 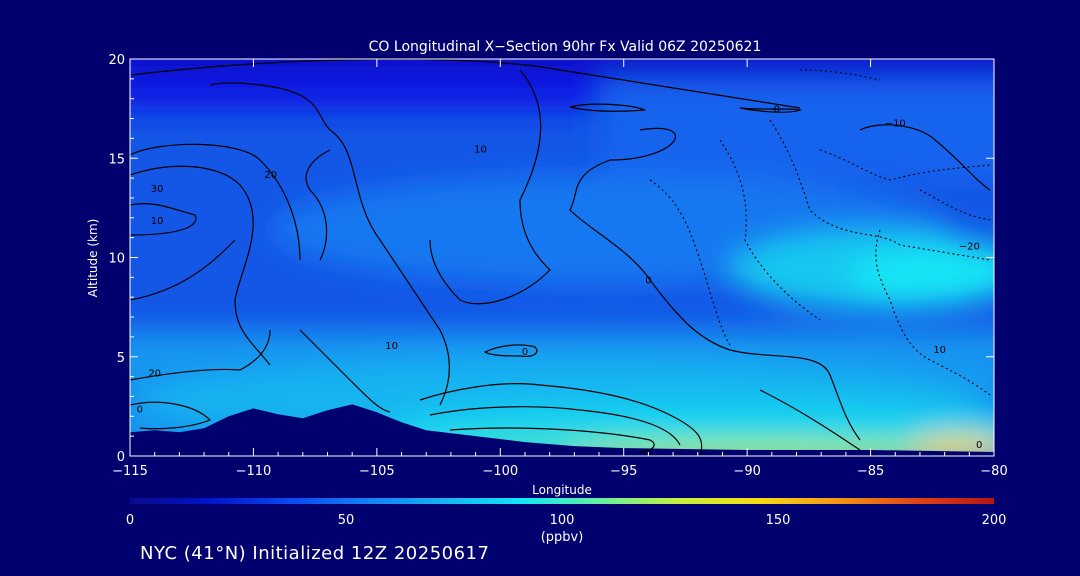 I want to click on x-tick-label: −90, so click(x=746, y=471).